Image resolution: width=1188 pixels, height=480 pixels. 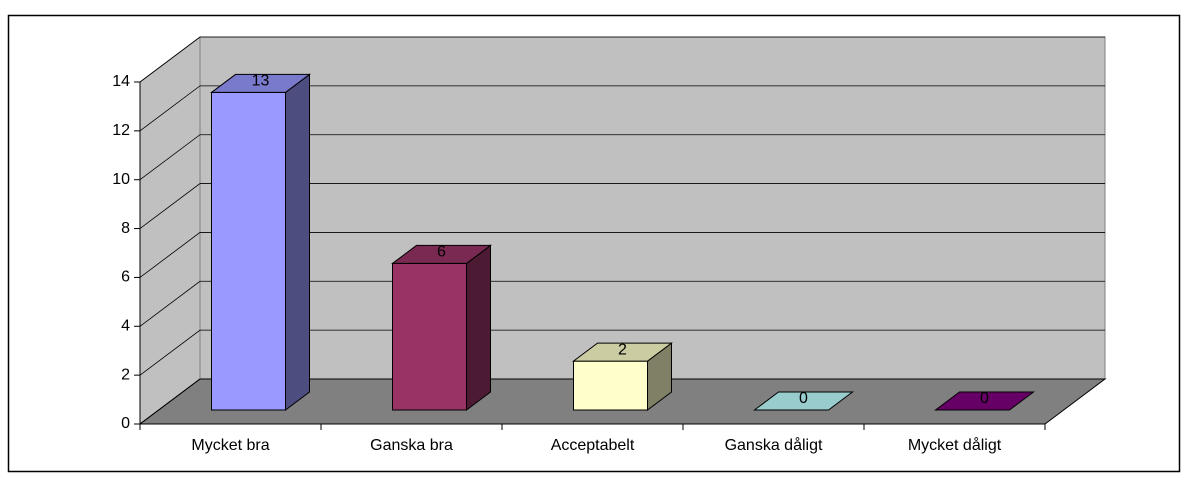 I want to click on x-tick-label: Mycket bra, so click(x=230, y=445).